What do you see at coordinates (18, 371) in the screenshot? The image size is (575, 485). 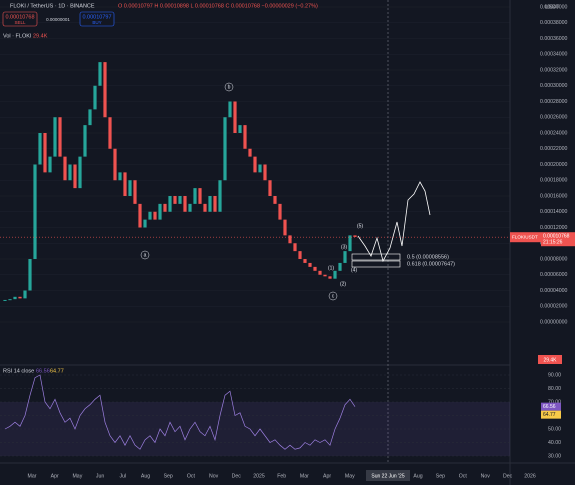 I see `rsi-label: RSI 14 close` at bounding box center [18, 371].